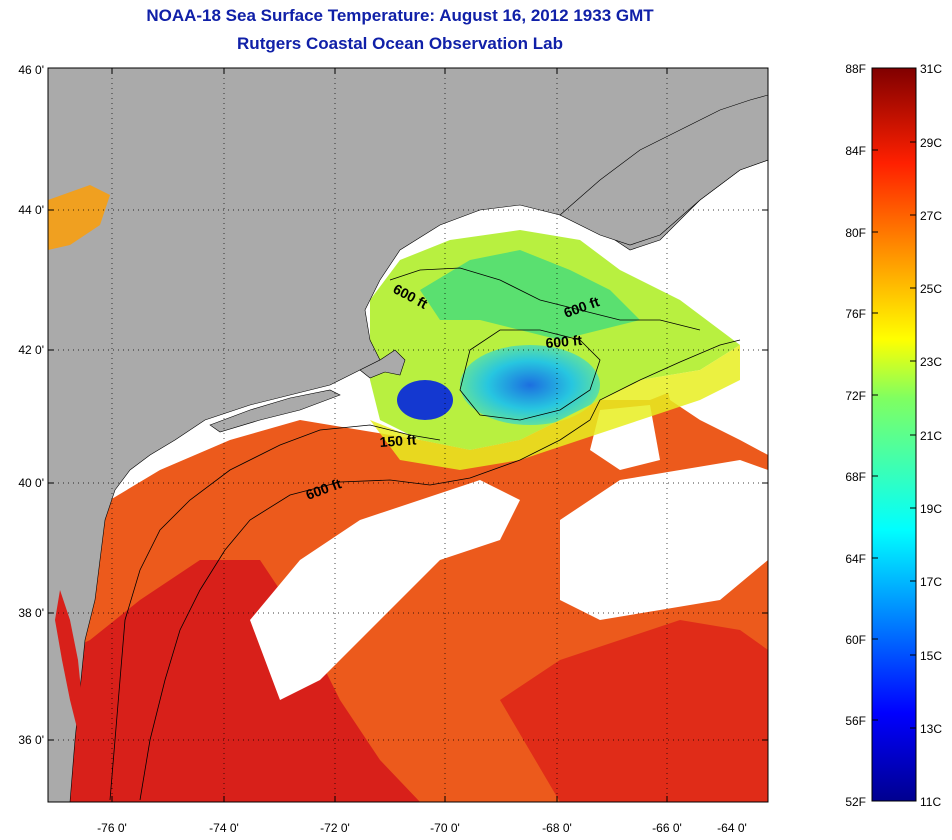  I want to click on chesapeake-bay, so click(68, 665).